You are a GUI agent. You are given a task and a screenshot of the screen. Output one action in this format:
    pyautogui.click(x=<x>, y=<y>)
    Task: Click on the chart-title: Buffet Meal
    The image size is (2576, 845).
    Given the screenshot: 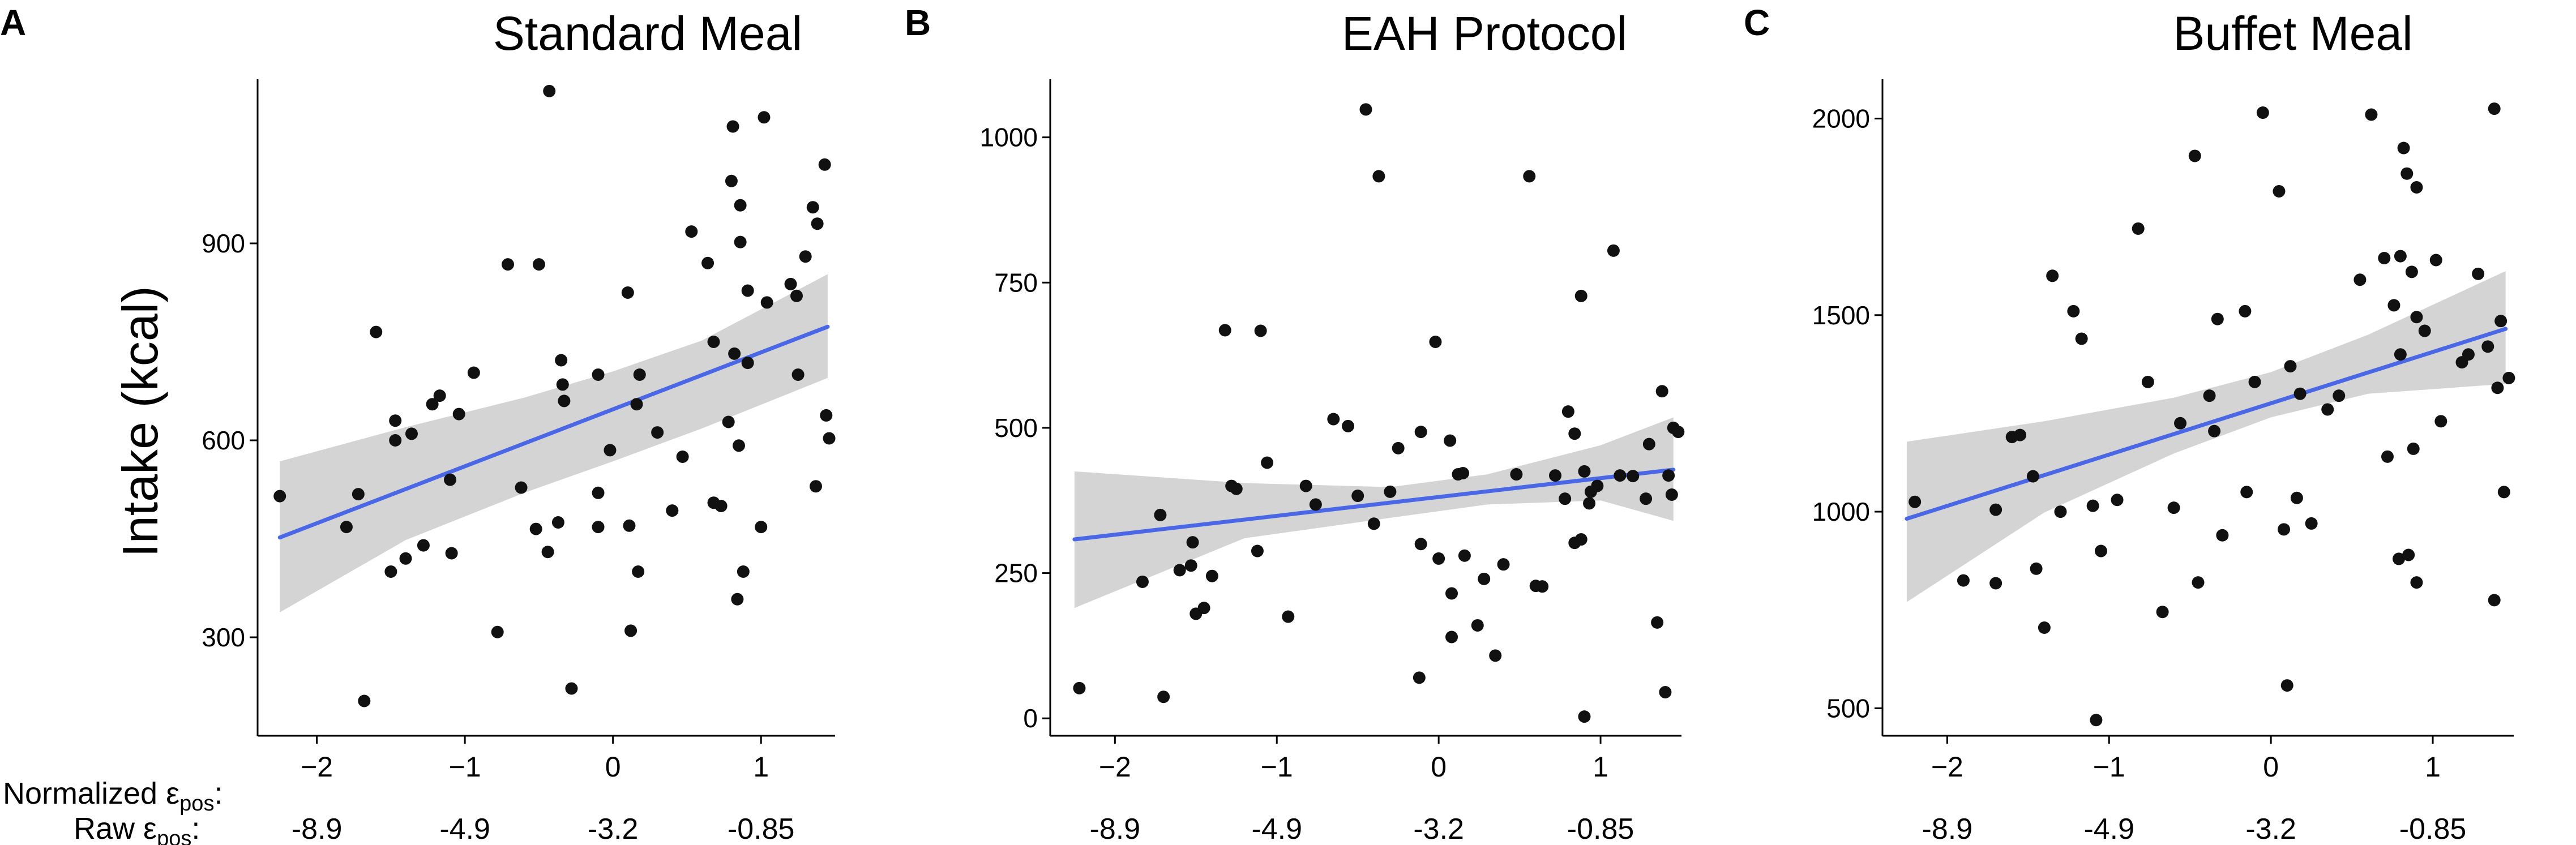 What is the action you would take?
    pyautogui.click(x=2292, y=33)
    